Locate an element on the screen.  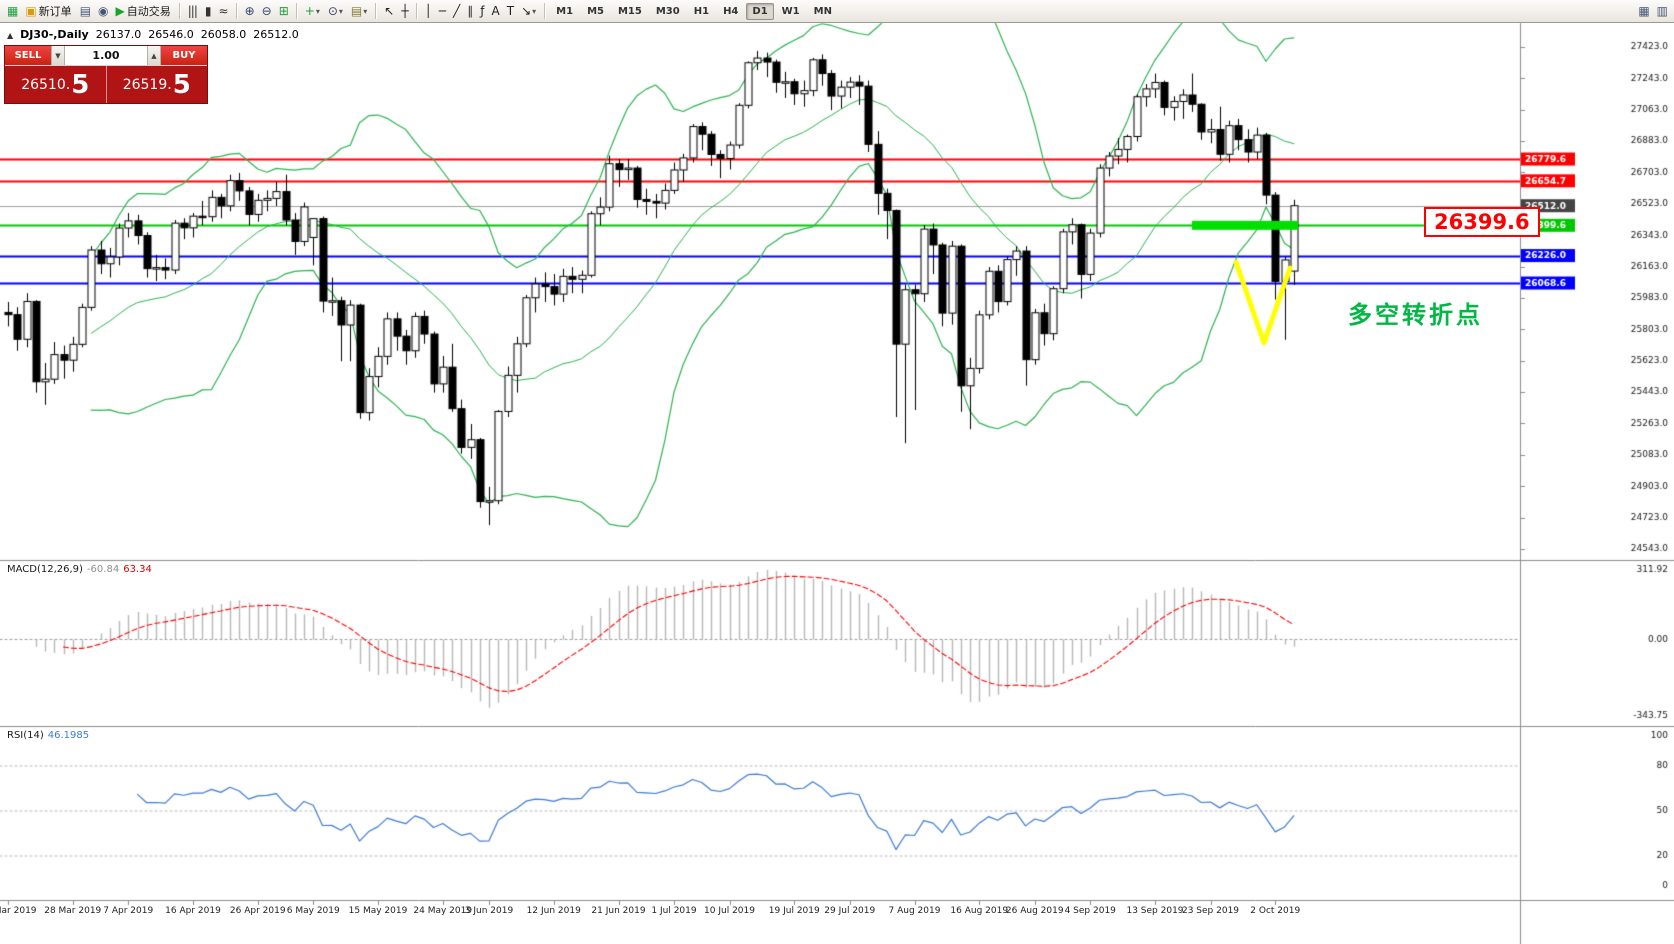
autotrading-button: ▶ 自动交易 is located at coordinates (143, 11).